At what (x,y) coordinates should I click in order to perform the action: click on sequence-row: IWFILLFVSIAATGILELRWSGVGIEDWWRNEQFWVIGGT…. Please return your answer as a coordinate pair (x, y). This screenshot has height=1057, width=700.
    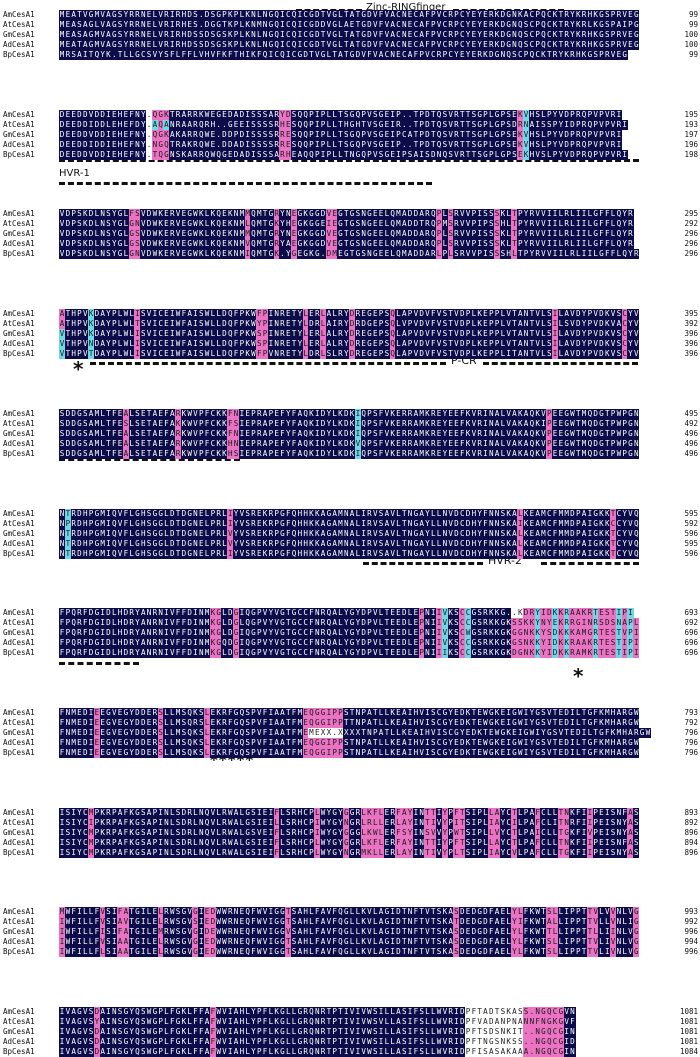
    Looking at the image, I should click on (349, 942).